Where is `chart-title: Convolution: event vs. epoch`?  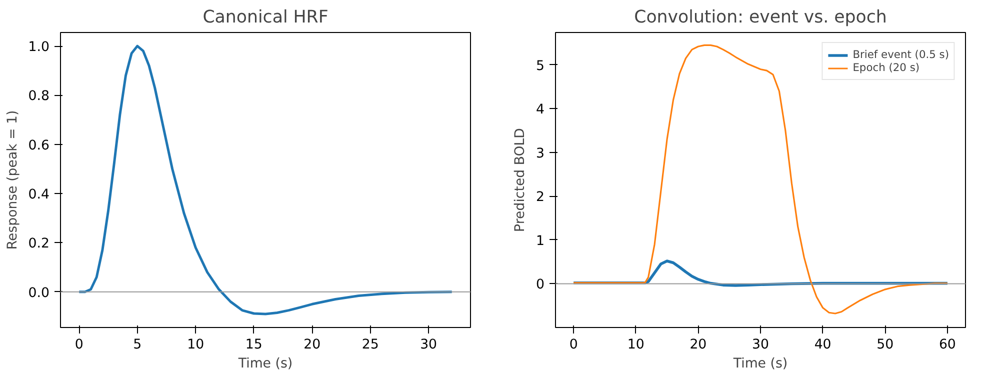 chart-title: Convolution: event vs. epoch is located at coordinates (760, 18).